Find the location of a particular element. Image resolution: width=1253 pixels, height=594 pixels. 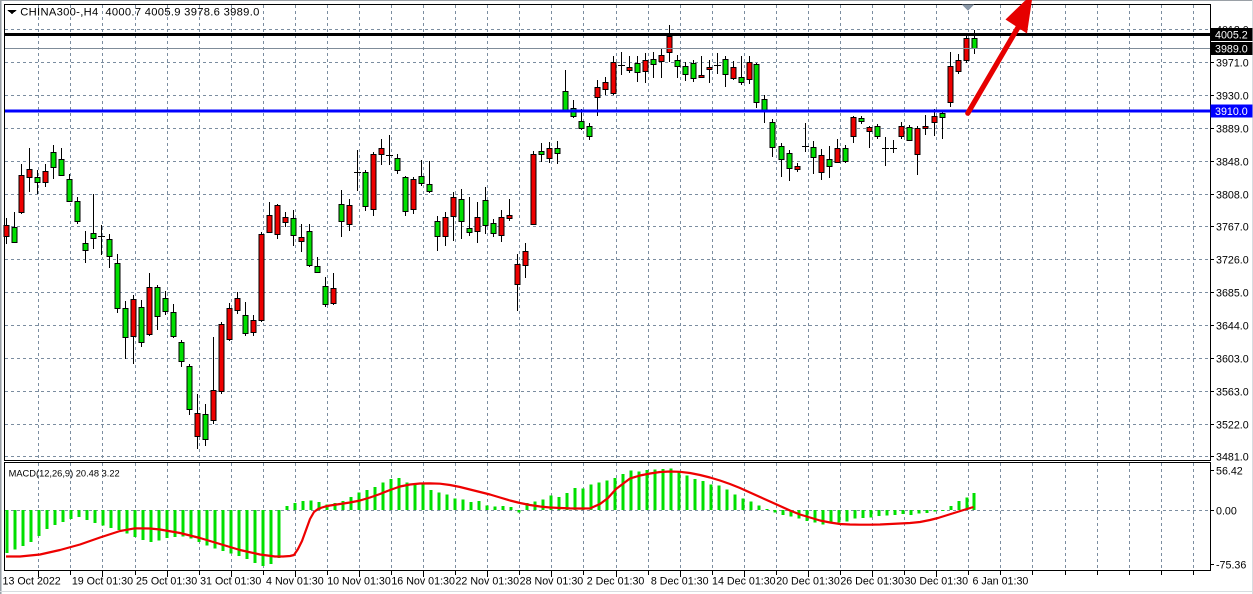

svg-text: 3685.0 is located at coordinates (1232, 294).